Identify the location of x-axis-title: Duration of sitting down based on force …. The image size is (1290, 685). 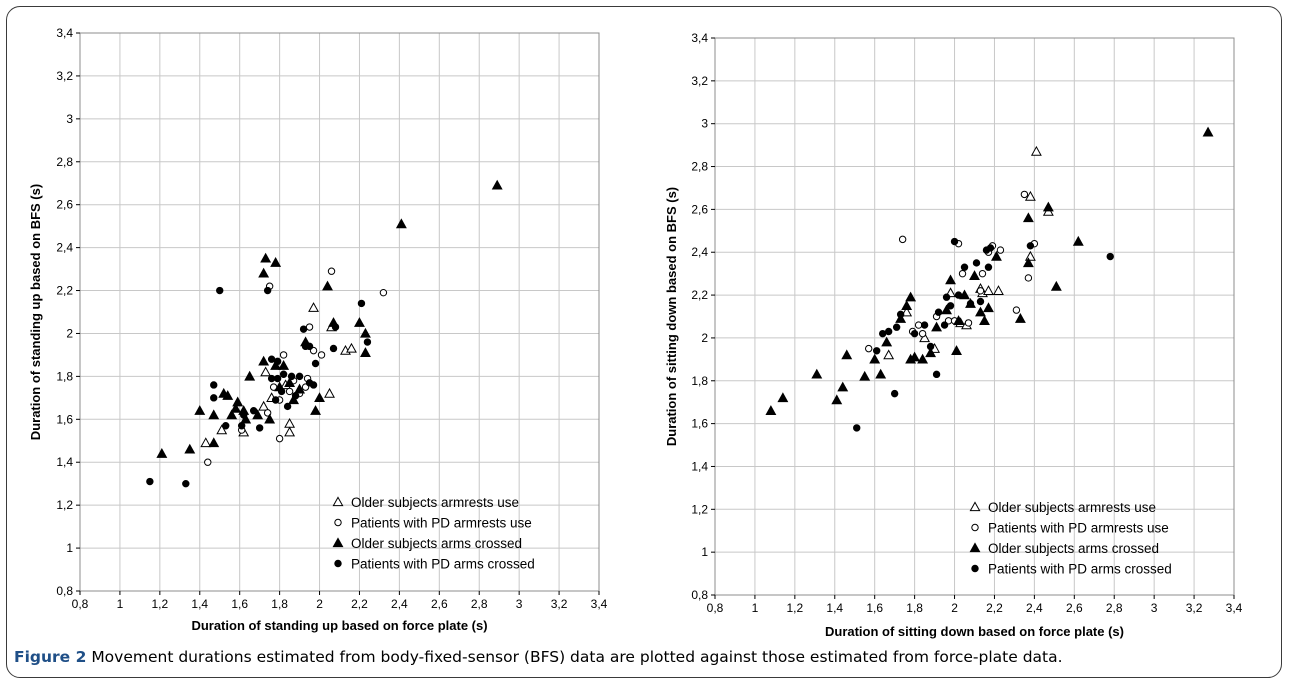
(974, 631).